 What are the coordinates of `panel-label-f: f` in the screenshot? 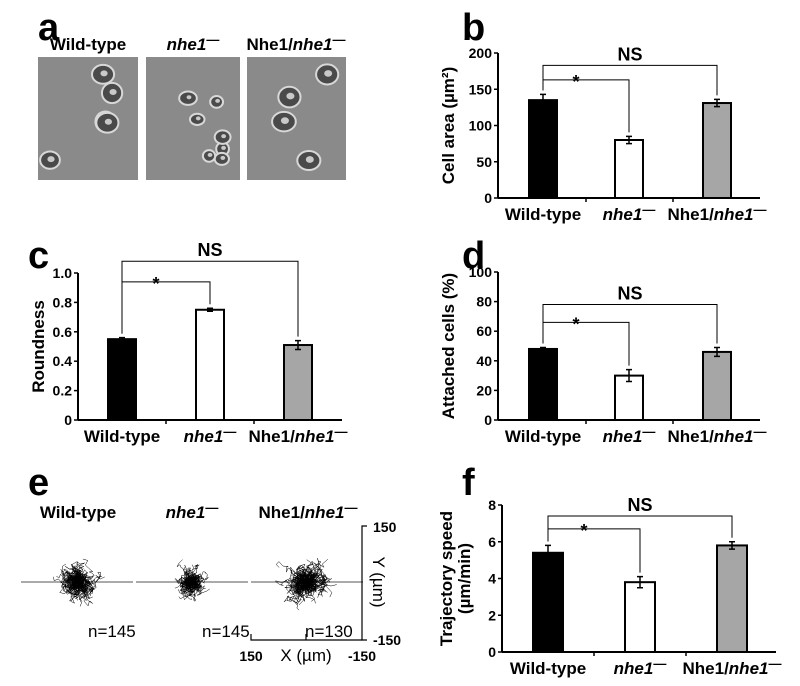 It's located at (468, 483).